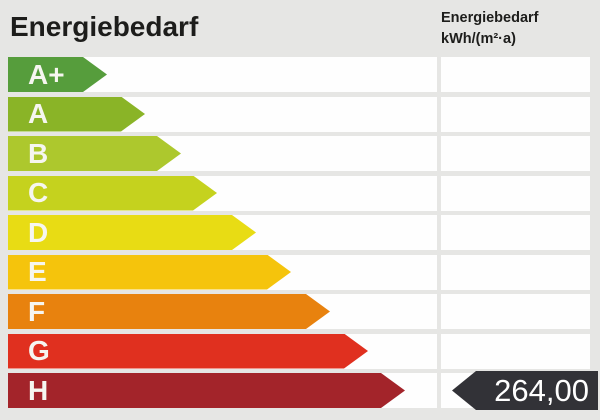  Describe the element at coordinates (206, 390) in the screenshot. I see `energy-bar-h: H` at that location.